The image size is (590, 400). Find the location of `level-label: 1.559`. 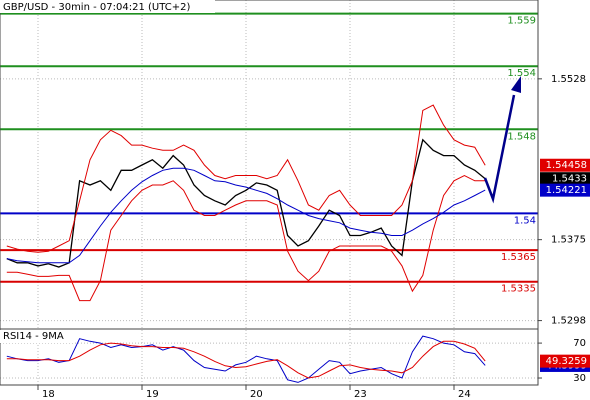

level-label: 1.559 is located at coordinates (521, 21).